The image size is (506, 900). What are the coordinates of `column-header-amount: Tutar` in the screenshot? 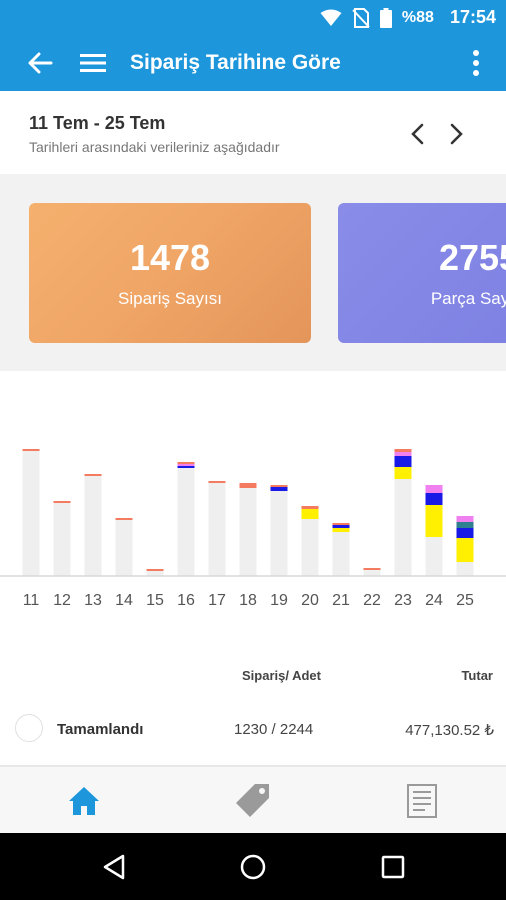 It's located at (477, 675).